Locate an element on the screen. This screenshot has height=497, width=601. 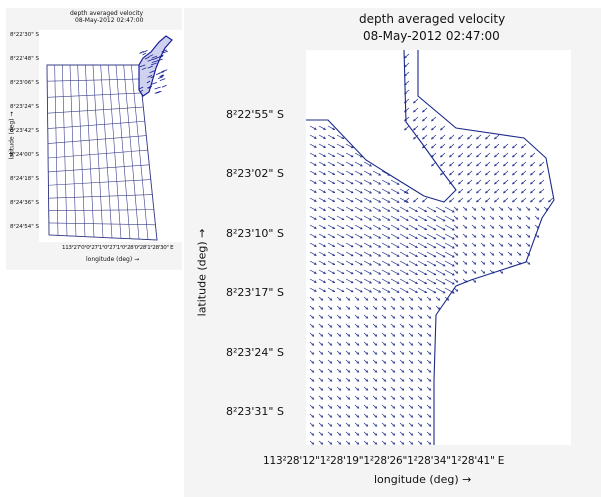
overview-y-tick-6: 8²24'18" S is located at coordinates (24, 179).